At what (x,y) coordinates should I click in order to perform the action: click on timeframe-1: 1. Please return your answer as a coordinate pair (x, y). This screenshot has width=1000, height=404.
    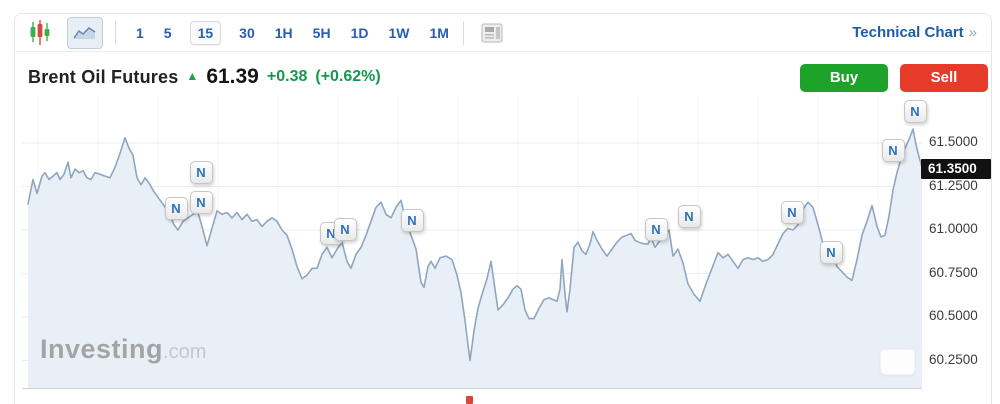
    Looking at the image, I should click on (140, 32).